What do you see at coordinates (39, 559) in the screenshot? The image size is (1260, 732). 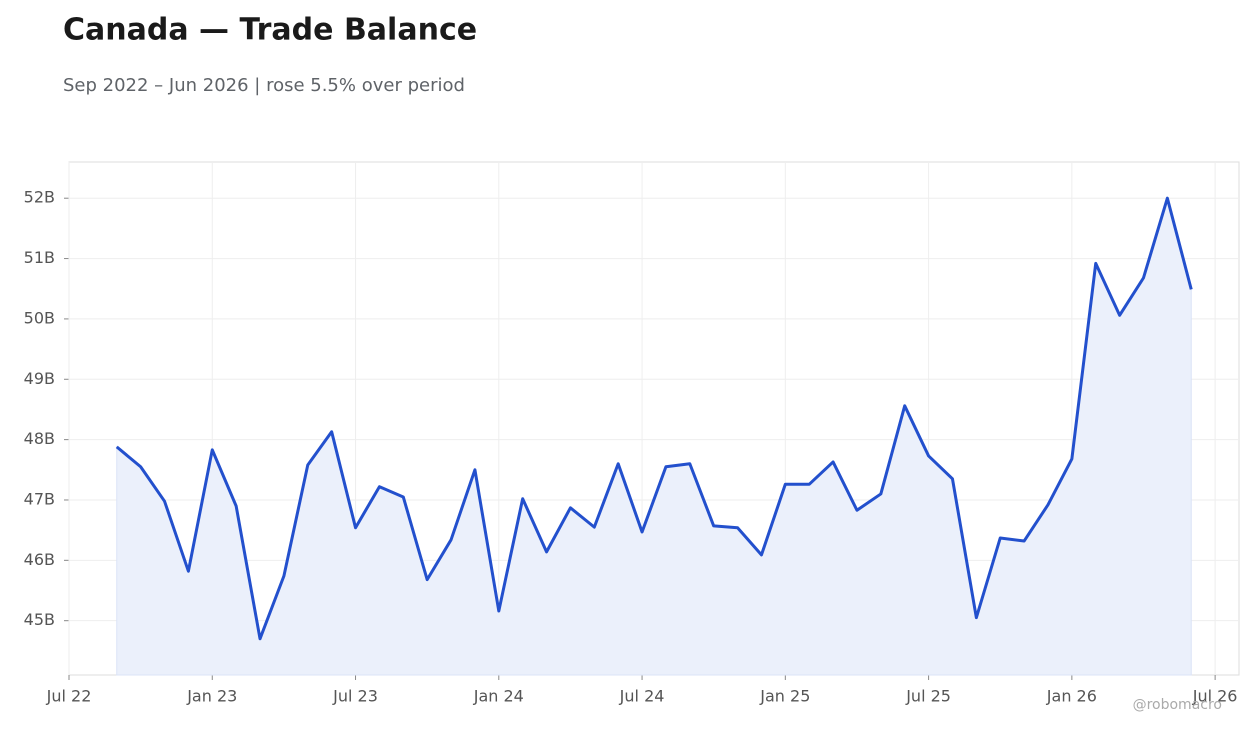 I see `y-tick-label: 46B` at bounding box center [39, 559].